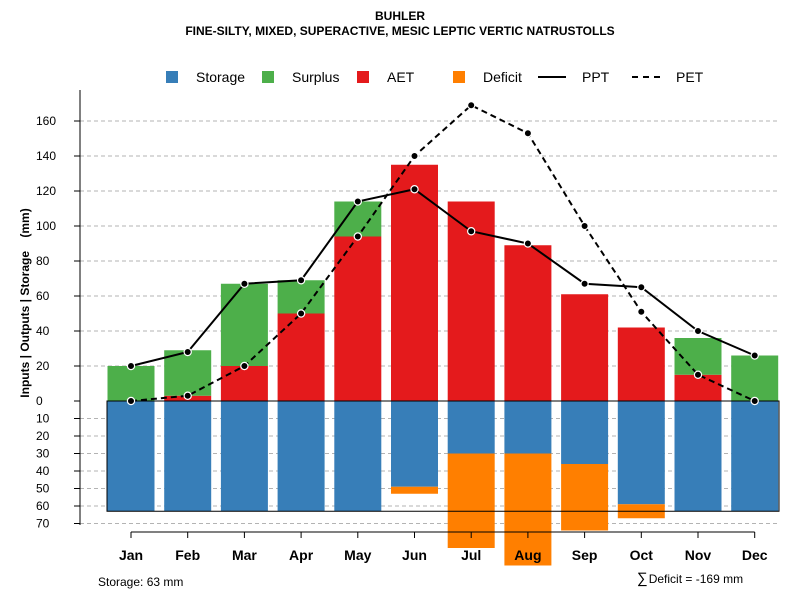 This screenshot has width=800, height=600. I want to click on legend-storage: Storage, so click(205, 77).